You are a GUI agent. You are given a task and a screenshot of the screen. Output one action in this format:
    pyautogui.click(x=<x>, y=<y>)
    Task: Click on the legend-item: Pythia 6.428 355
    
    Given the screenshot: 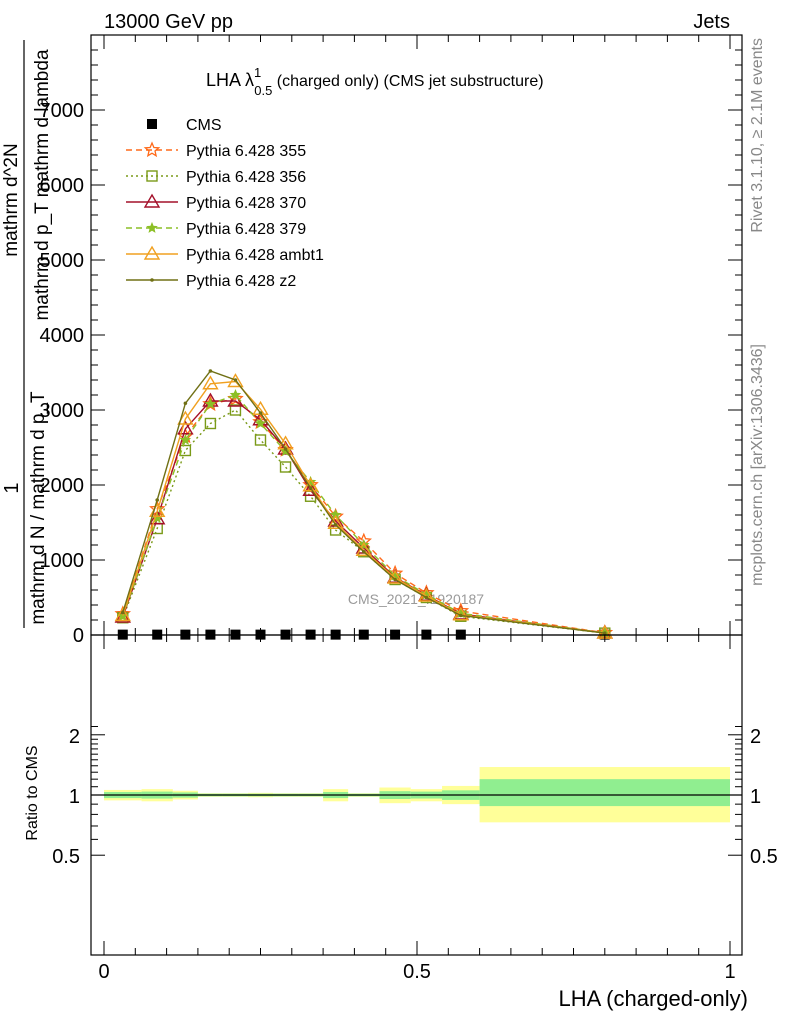 What is the action you would take?
    pyautogui.click(x=216, y=150)
    